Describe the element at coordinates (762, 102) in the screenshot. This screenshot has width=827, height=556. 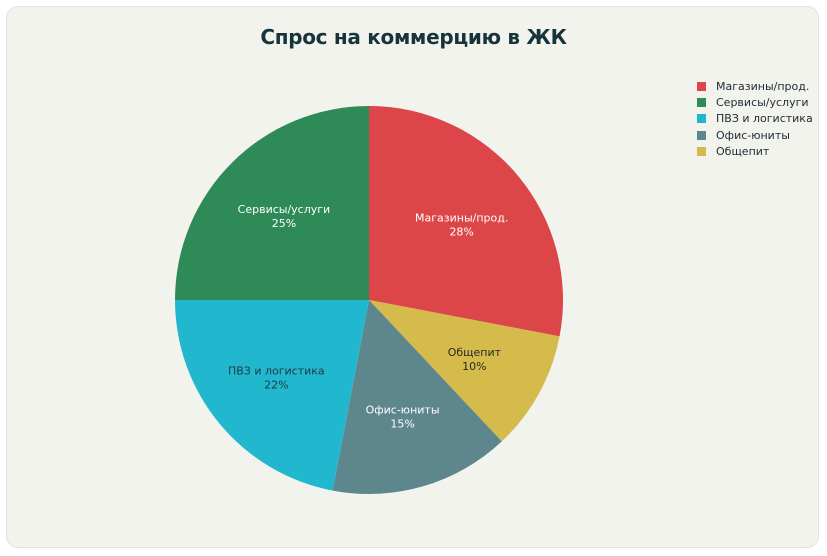
I see `legend-label: Сервисы/услуги` at that location.